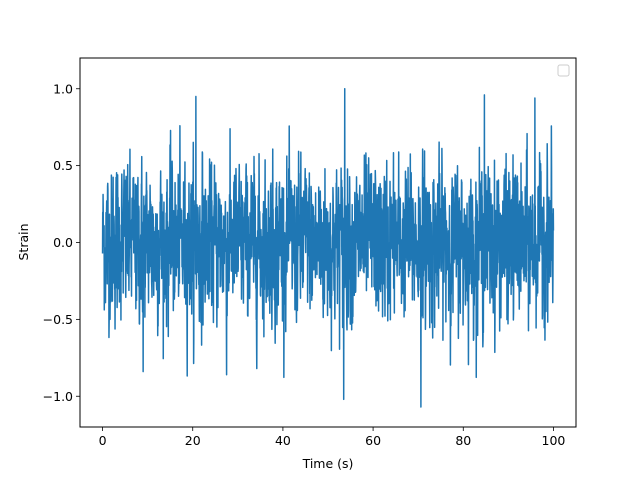  Describe the element at coordinates (23, 241) in the screenshot. I see `y-axis-label: Strain` at that location.